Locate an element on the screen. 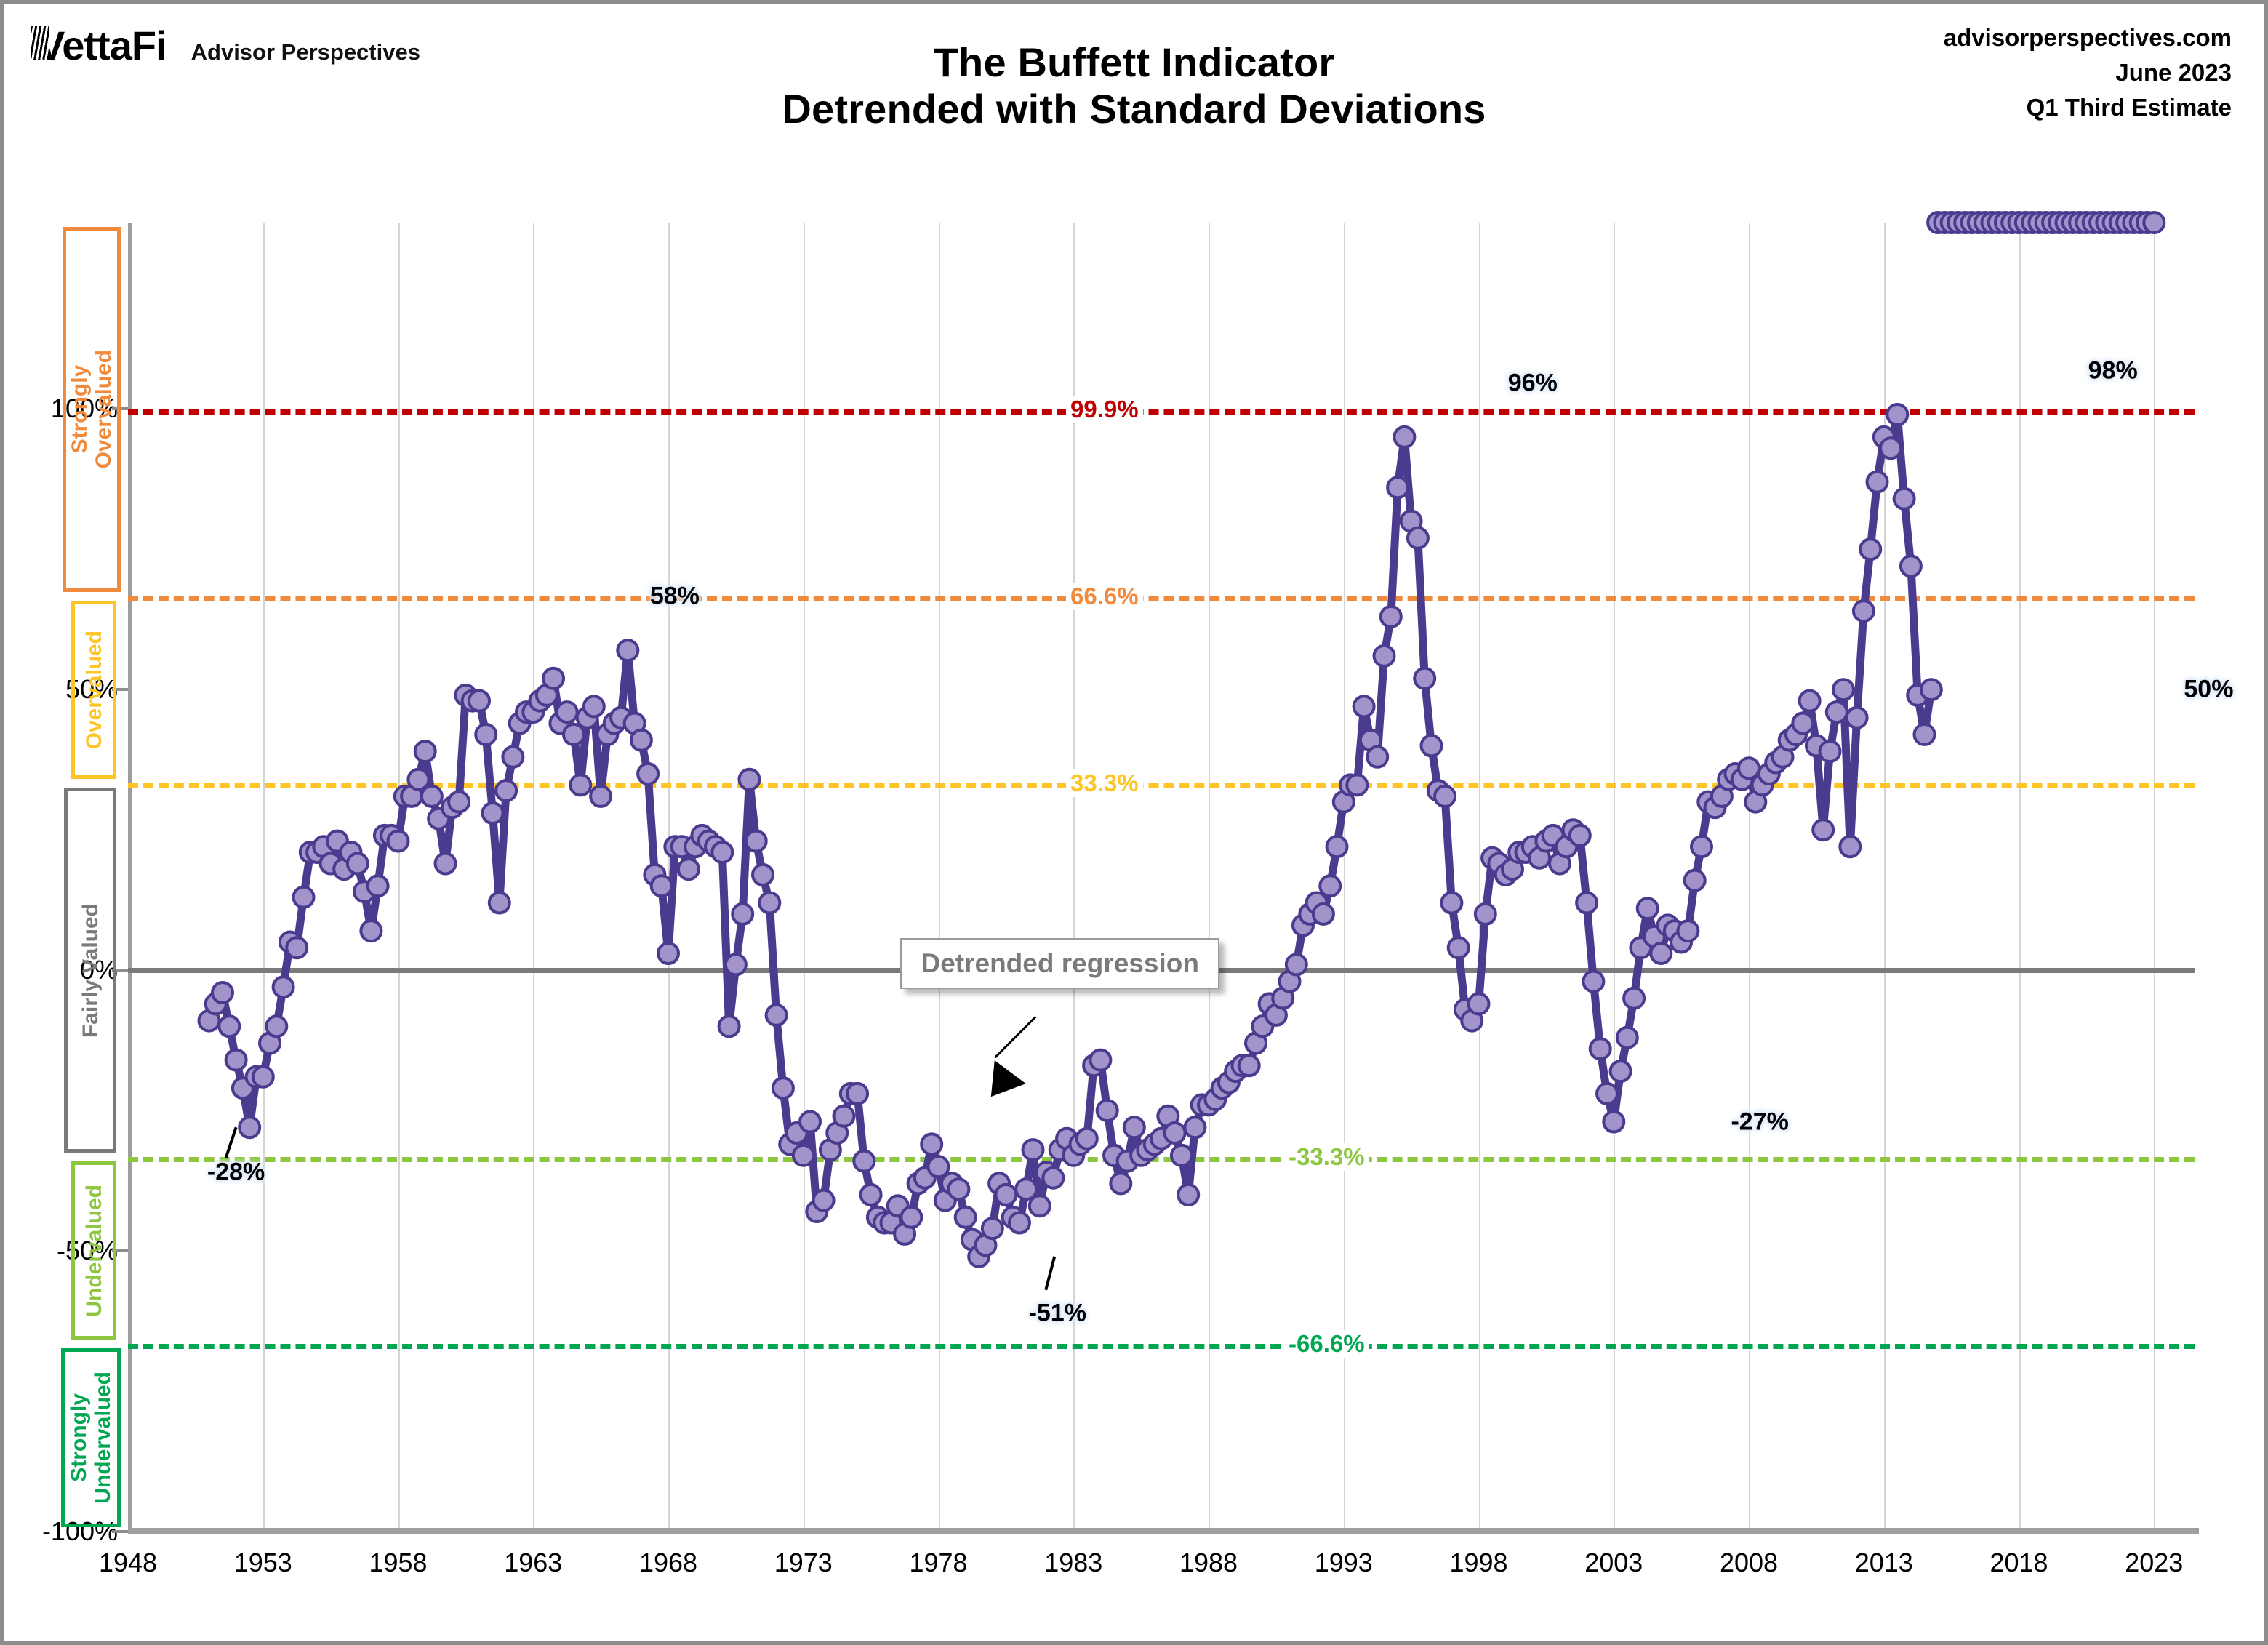 The height and width of the screenshot is (1645, 2268). reference-line-label: -66.6% is located at coordinates (1326, 1344).